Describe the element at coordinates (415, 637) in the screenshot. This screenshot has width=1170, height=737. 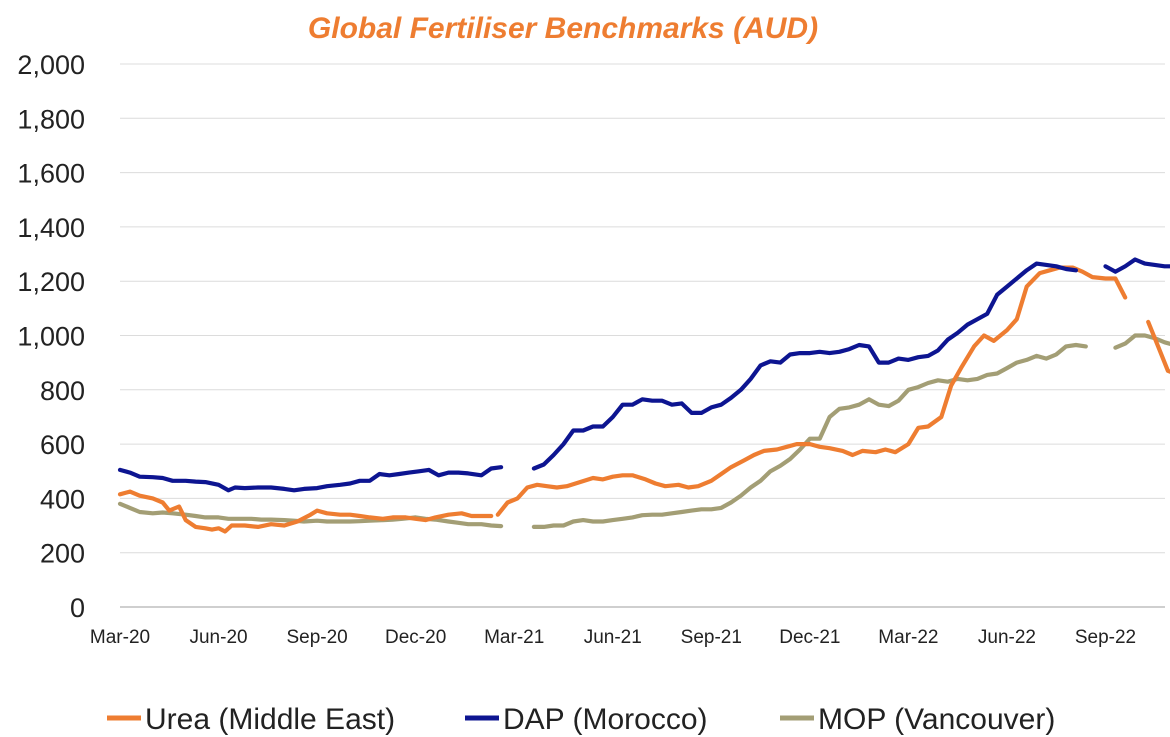
I see `x-tick-label: Dec-20` at that location.